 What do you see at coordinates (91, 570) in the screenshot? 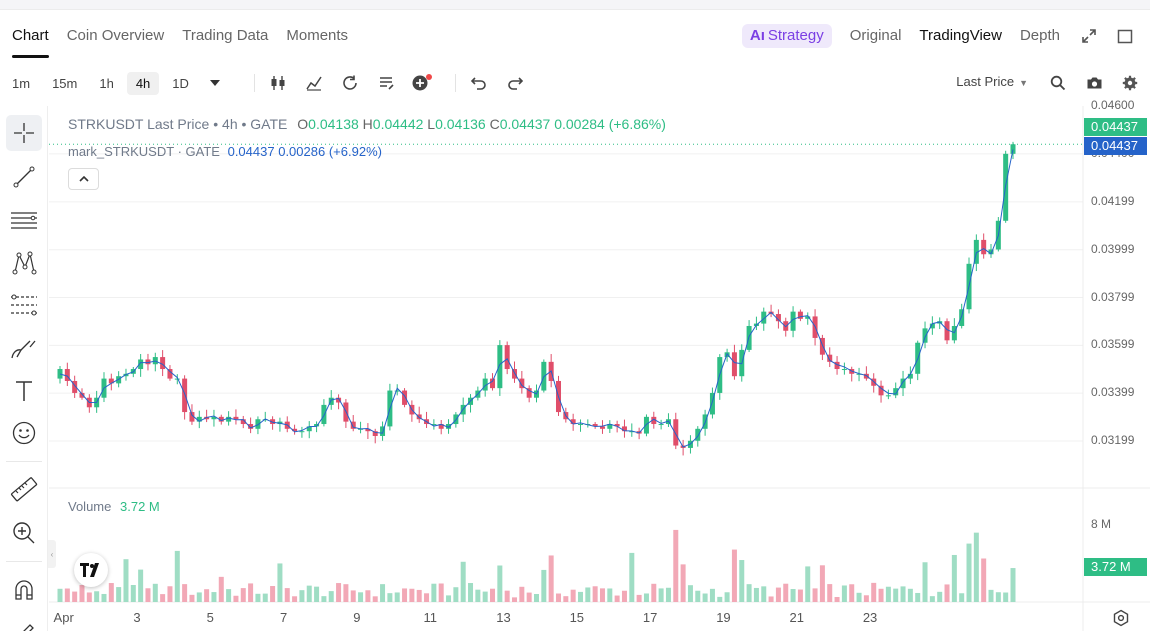
I see `tradingview-logo` at bounding box center [91, 570].